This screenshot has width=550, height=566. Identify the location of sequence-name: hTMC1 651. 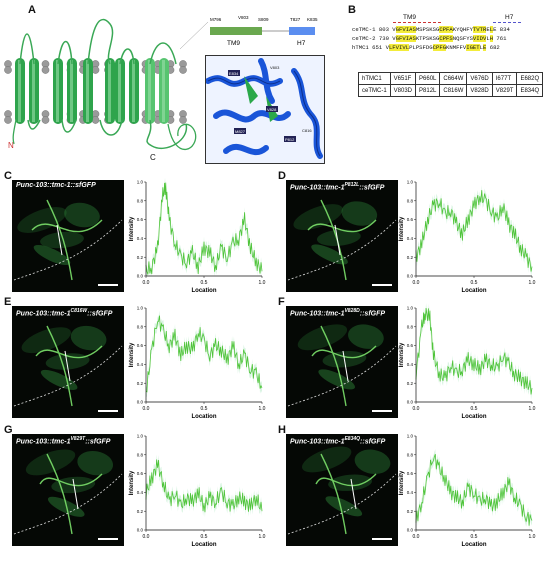
(369, 47).